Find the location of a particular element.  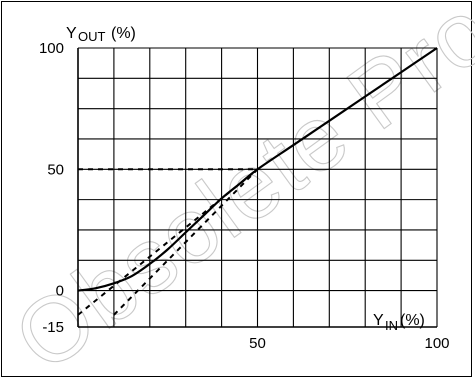

x-axis-label-unit: (%) is located at coordinates (412, 320).